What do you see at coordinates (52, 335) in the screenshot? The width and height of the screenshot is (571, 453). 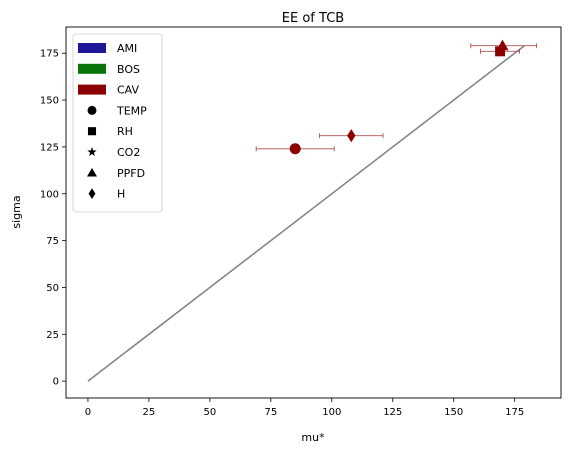 I see `y-tick-label: 25` at bounding box center [52, 335].